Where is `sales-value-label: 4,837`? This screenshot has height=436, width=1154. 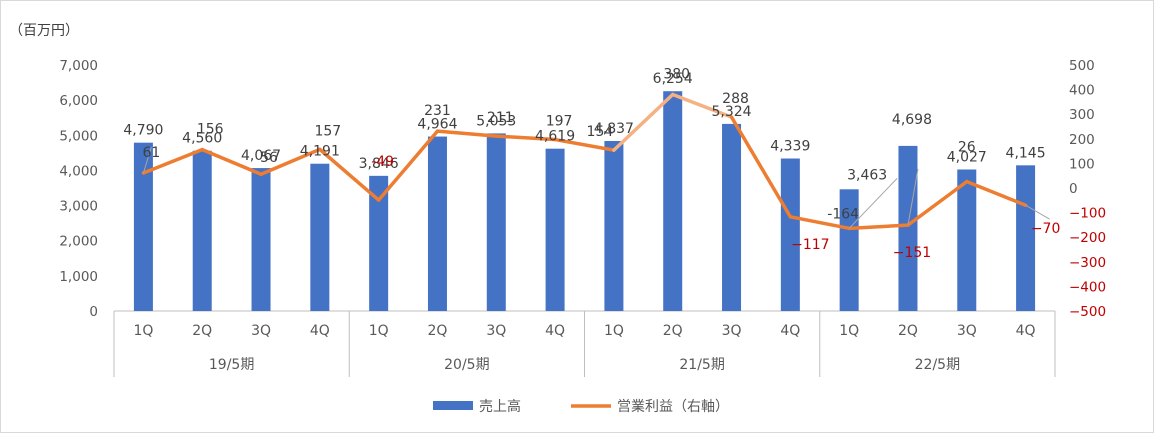 sales-value-label: 4,837 is located at coordinates (614, 129).